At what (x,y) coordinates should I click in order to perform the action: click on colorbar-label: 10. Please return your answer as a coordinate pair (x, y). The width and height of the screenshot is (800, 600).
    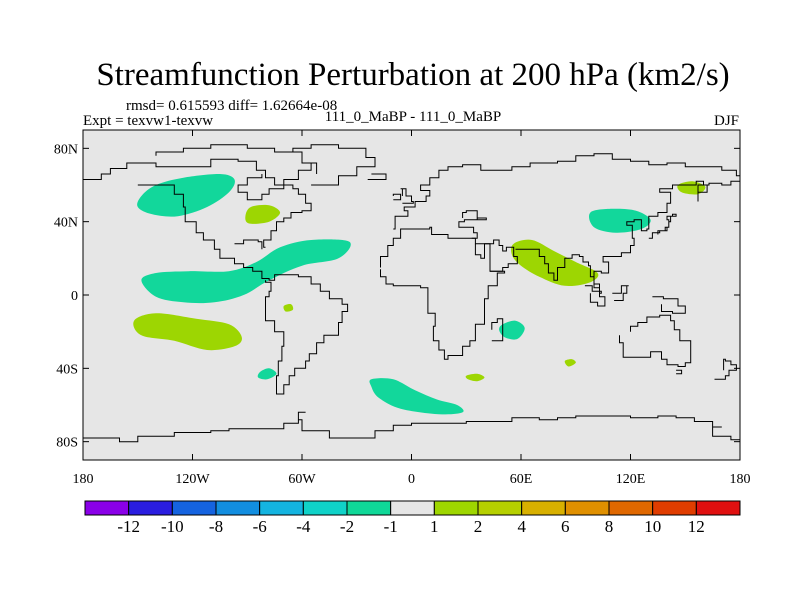
    Looking at the image, I should click on (652, 526).